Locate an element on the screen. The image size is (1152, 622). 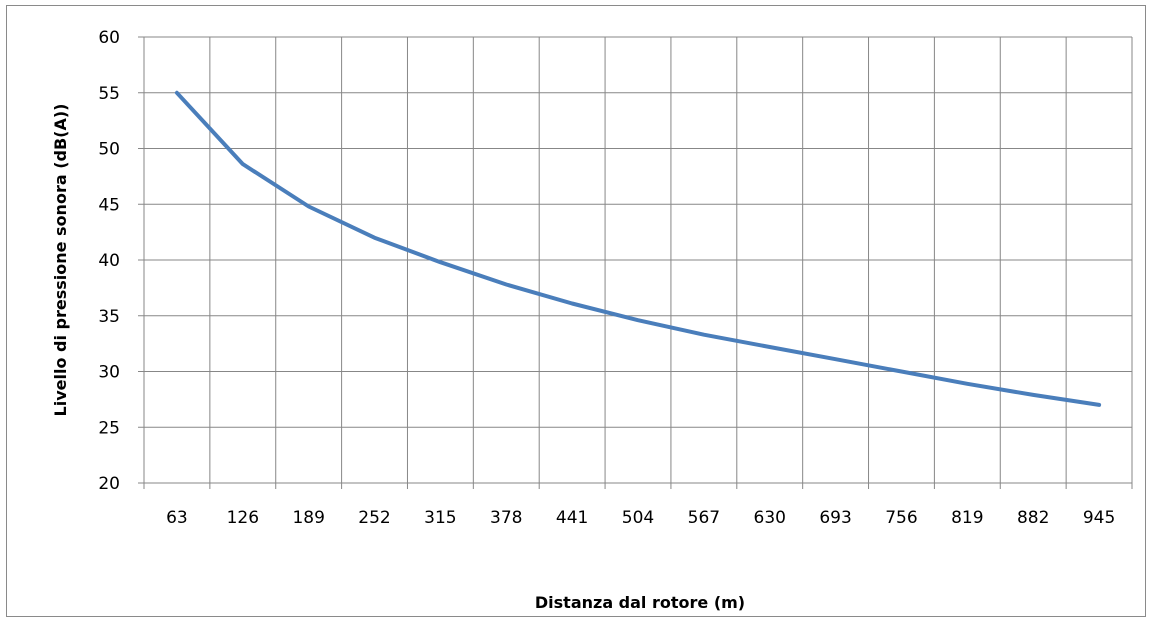
y-tick-label: 30 is located at coordinates (109, 373).